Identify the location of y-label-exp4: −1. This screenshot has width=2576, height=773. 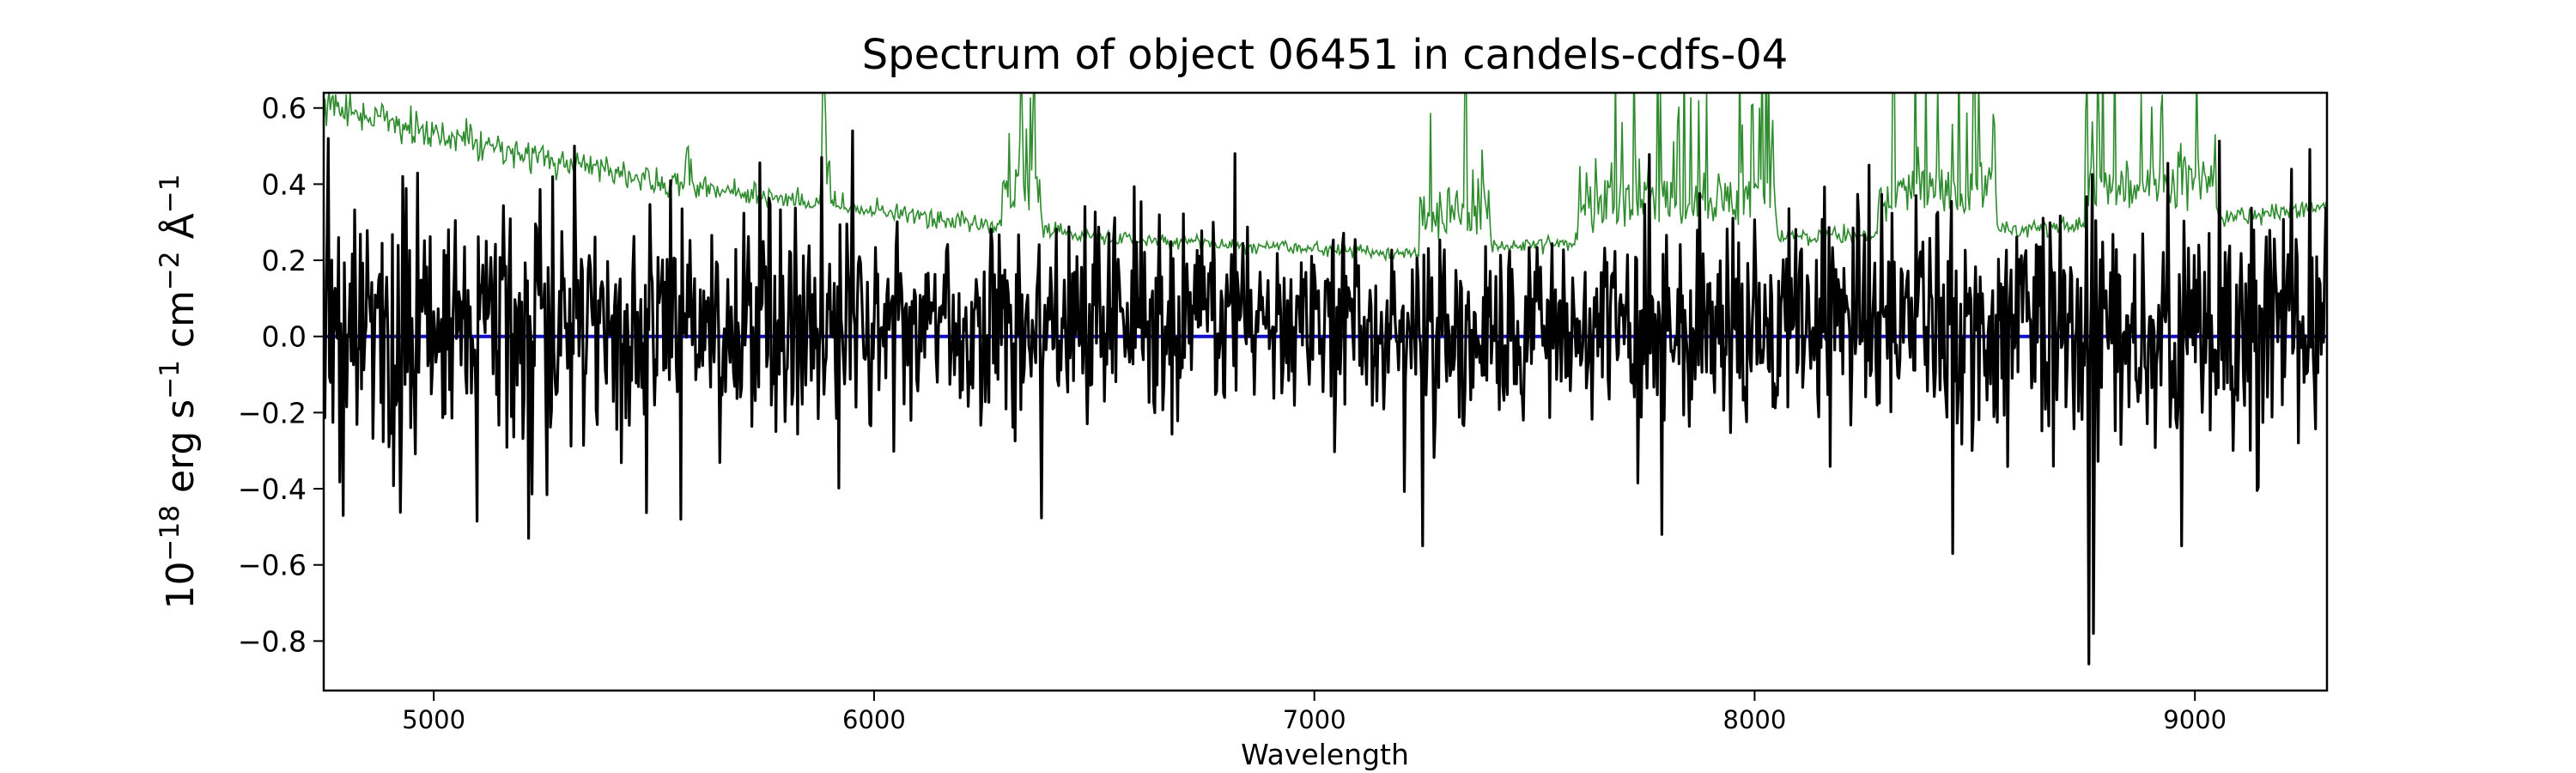
(170, 194).